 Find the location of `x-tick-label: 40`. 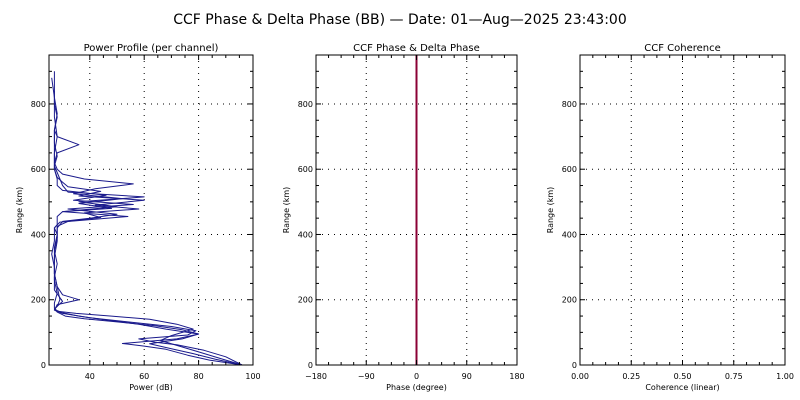

x-tick-label: 40 is located at coordinates (90, 376).